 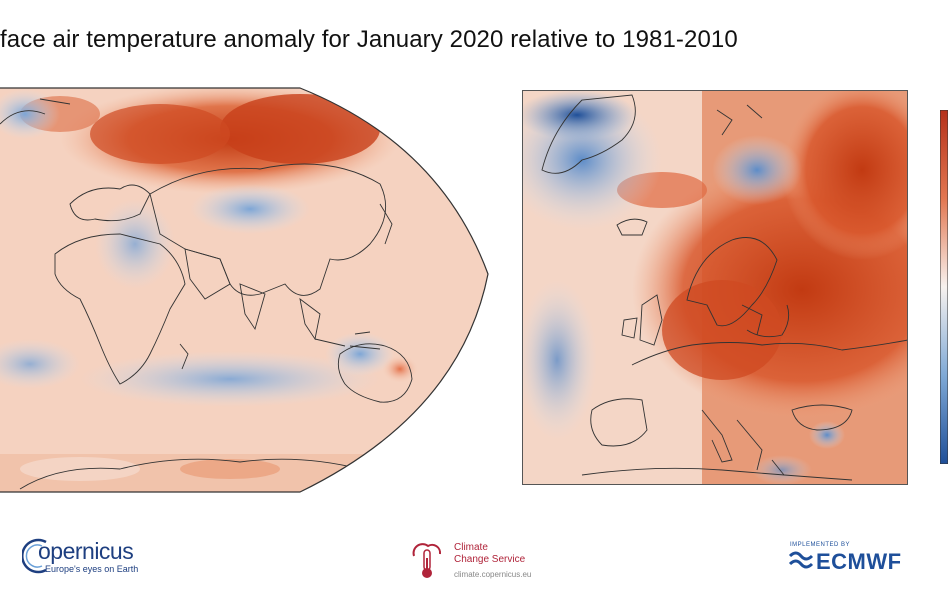 I want to click on thermometer-cloud-icon, so click(x=427, y=560).